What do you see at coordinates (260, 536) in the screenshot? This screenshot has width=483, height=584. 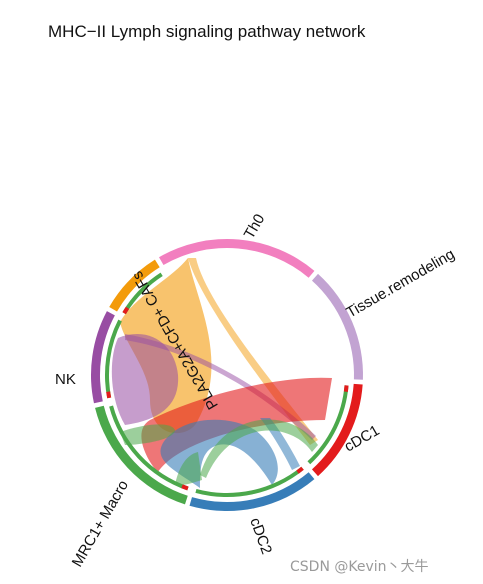 I see `label-cdc2: cDC2` at bounding box center [260, 536].